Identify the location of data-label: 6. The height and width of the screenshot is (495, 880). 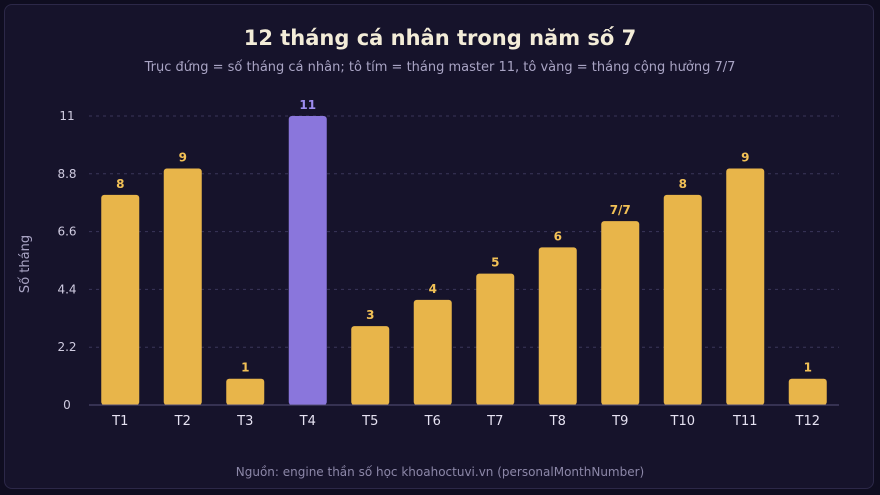
(558, 236).